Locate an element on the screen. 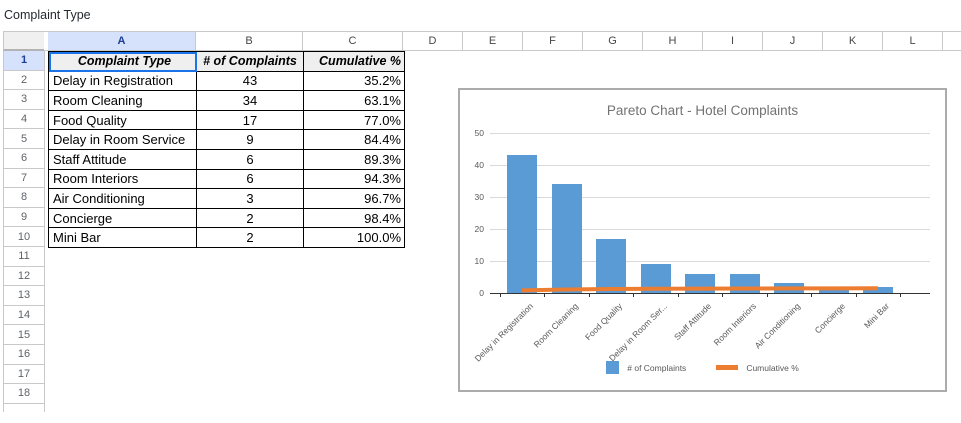 This screenshot has width=961, height=423. legend-label: Cumulative % is located at coordinates (772, 367).